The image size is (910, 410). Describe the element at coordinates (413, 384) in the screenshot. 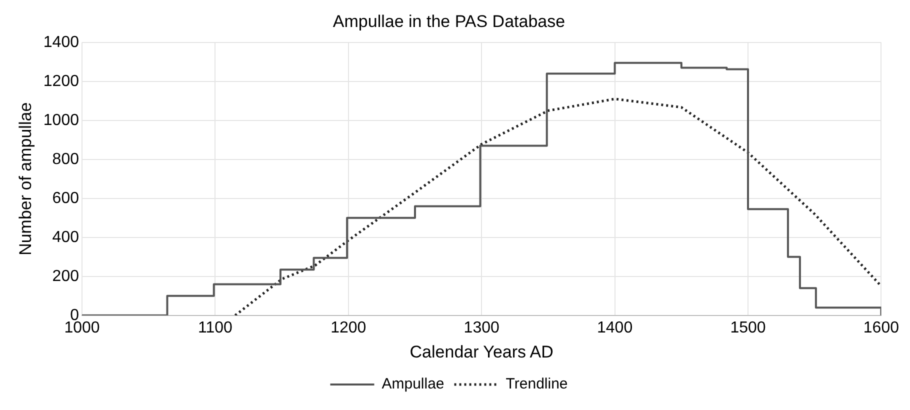

I see `legend-label: Ampullae` at that location.